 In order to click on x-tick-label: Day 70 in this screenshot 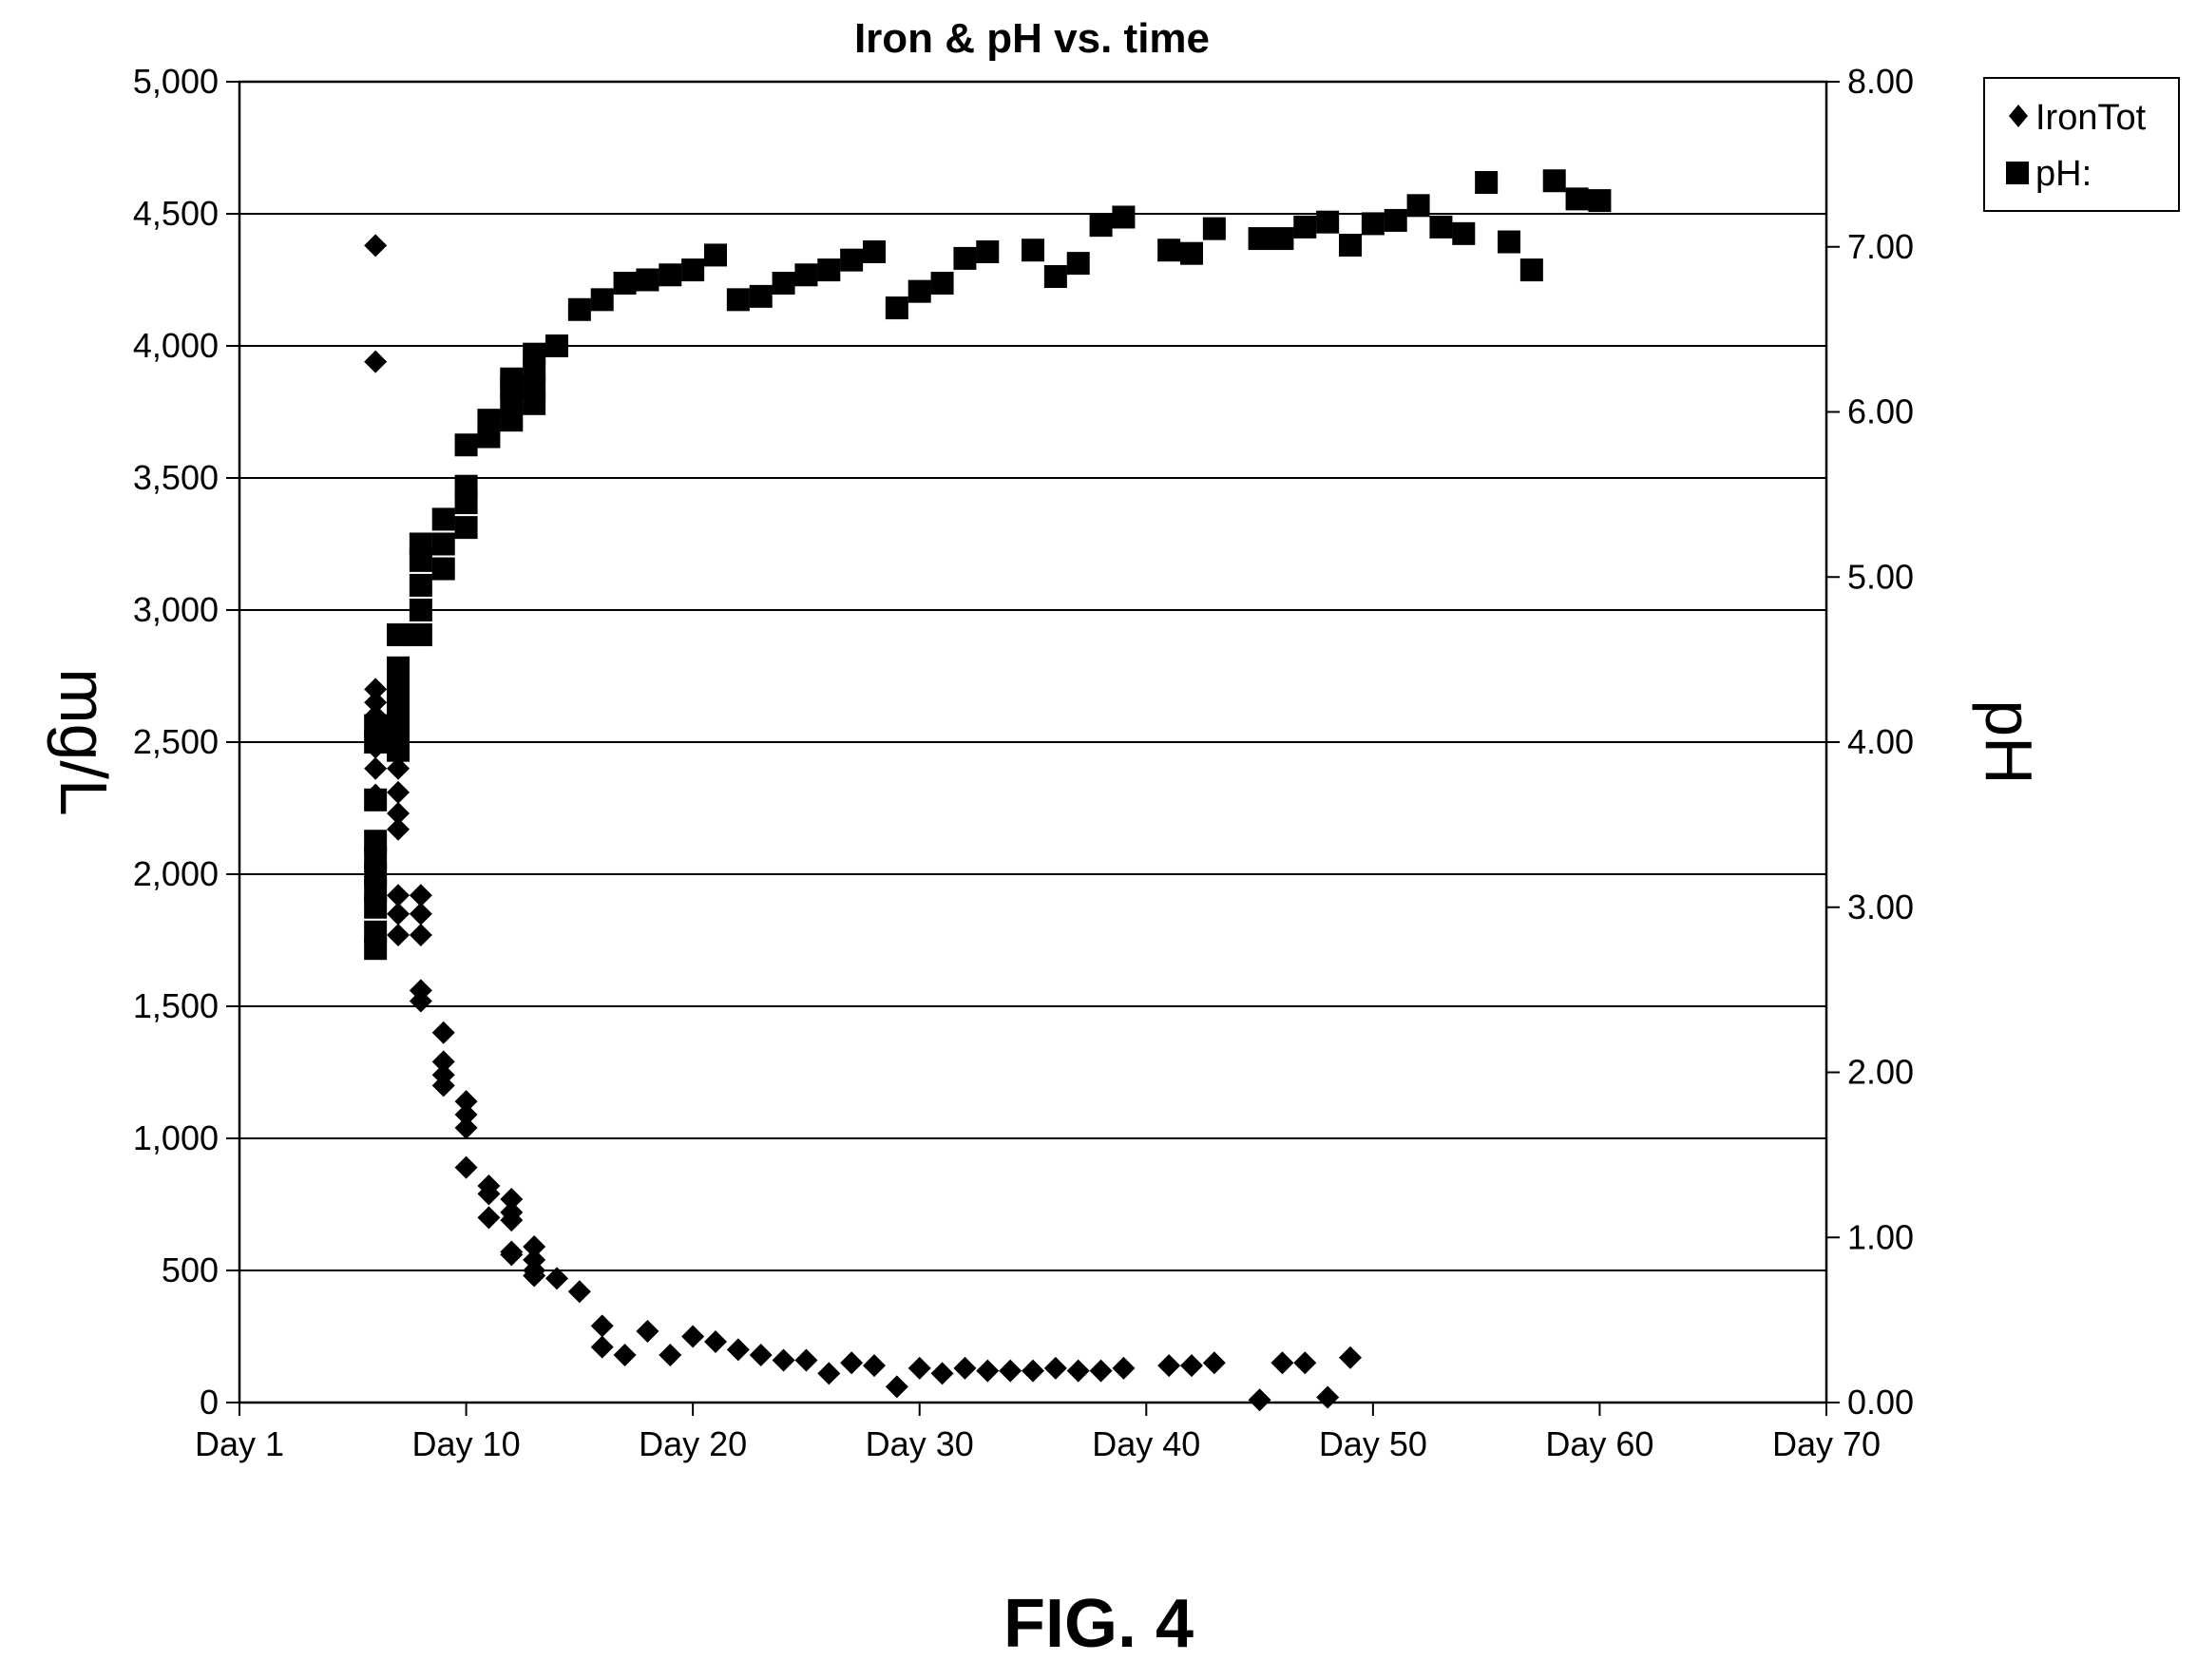, I will do `click(1826, 1443)`.